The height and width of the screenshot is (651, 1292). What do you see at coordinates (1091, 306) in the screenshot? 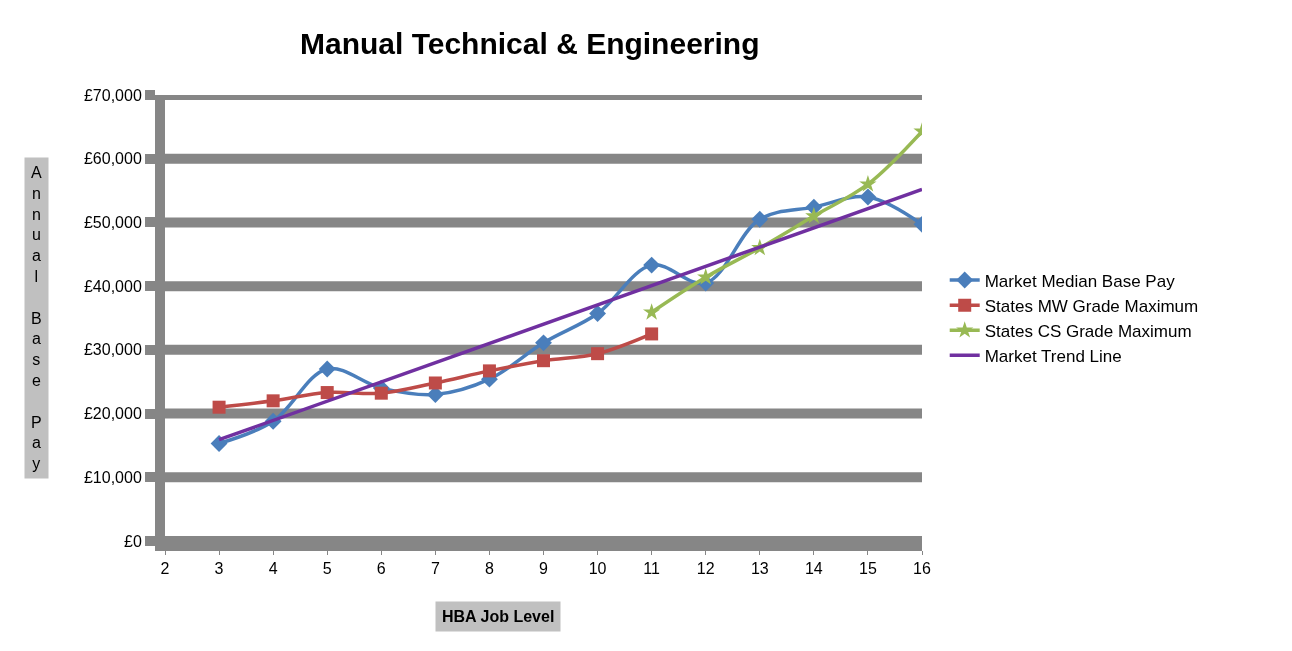
I see `legend-label: States MW Grade Maximum` at bounding box center [1091, 306].